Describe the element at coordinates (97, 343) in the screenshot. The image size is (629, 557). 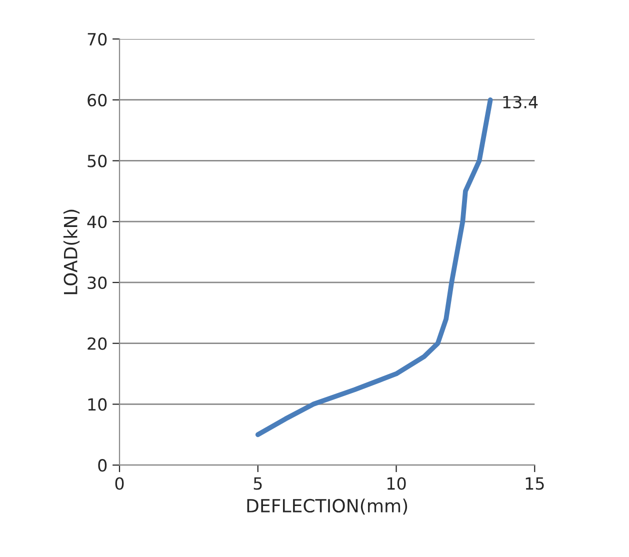
I see `y-tick-label: 20` at that location.